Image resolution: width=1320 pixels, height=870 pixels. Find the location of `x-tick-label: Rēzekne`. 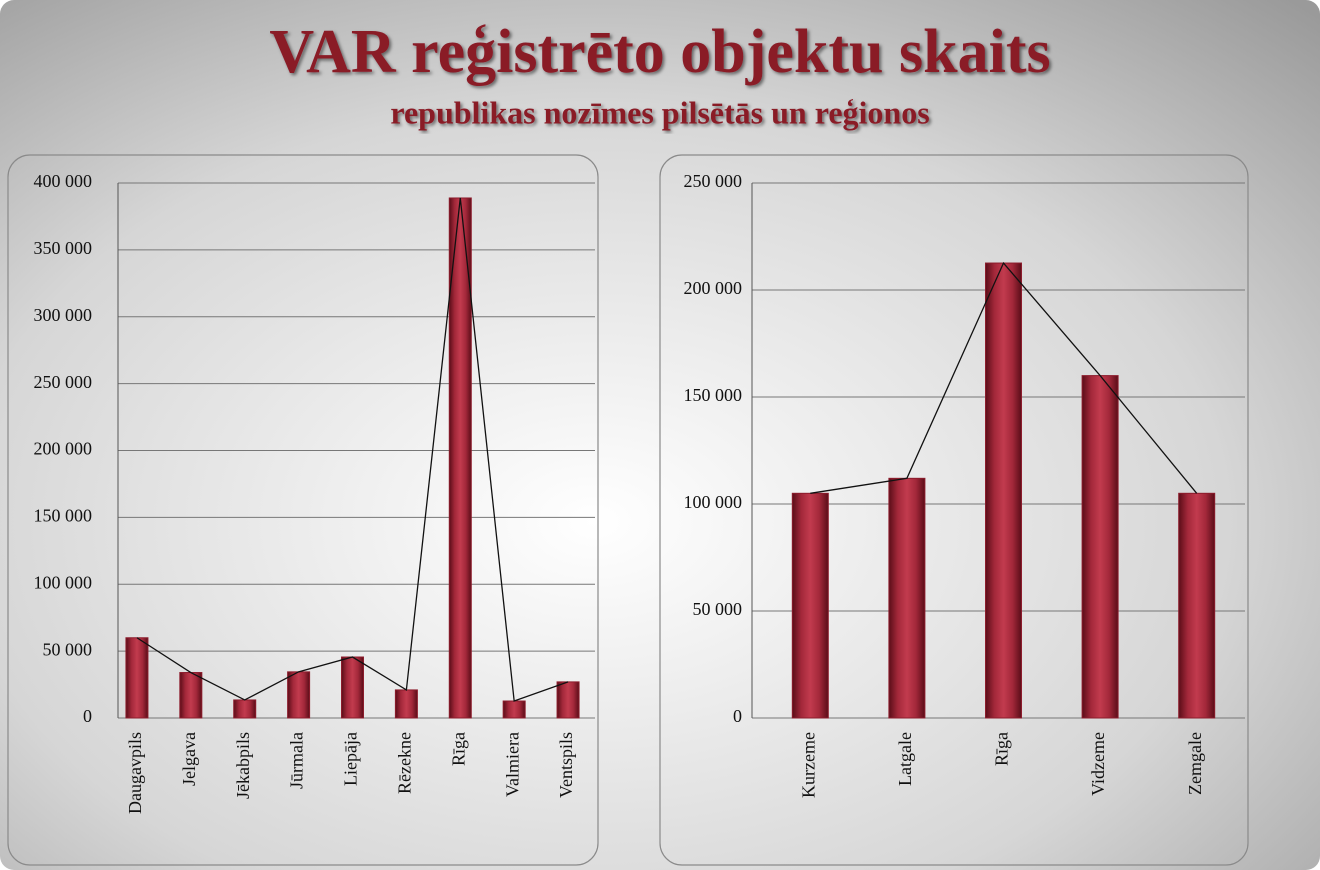

x-tick-label: Rēzekne is located at coordinates (405, 763).